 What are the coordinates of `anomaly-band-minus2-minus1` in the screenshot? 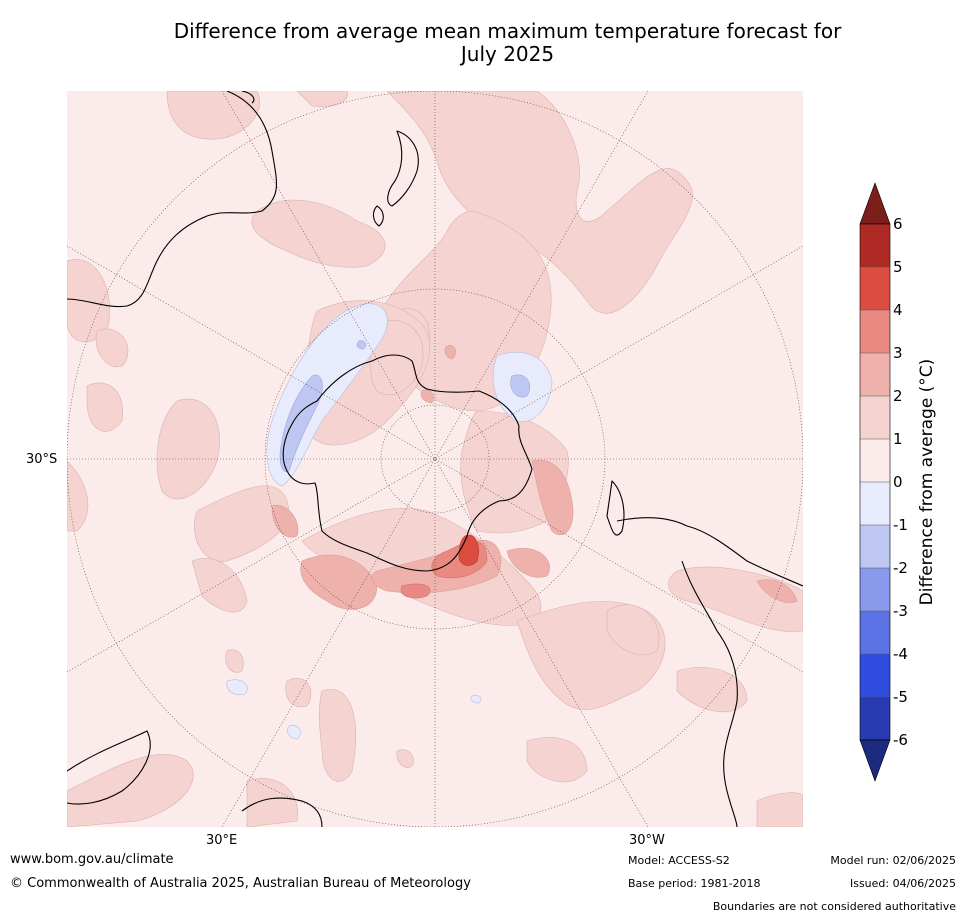 It's located at (405, 406).